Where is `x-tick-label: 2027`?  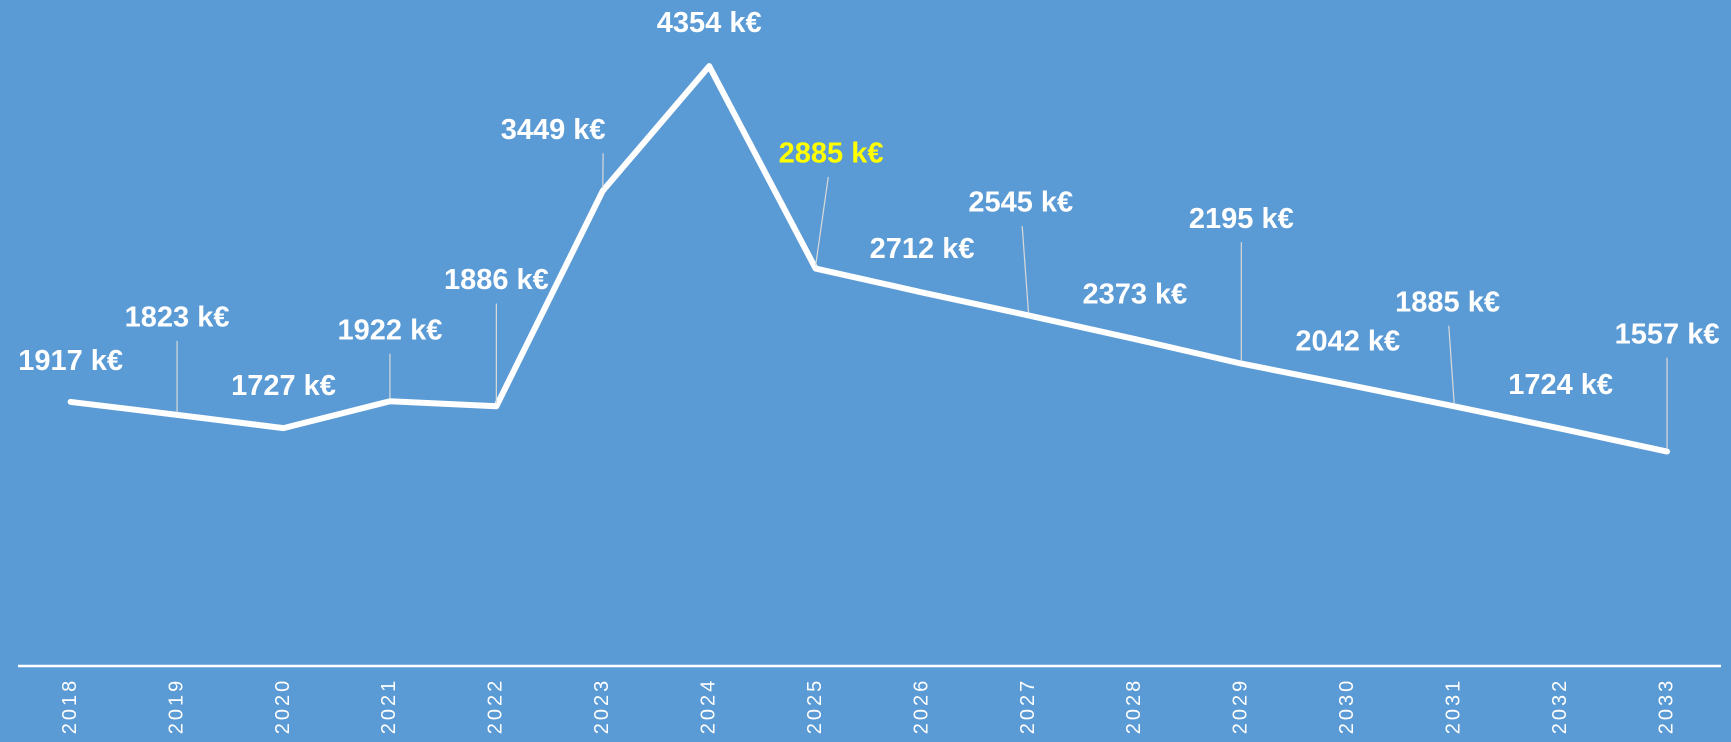
x-tick-label: 2027 is located at coordinates (1028, 706).